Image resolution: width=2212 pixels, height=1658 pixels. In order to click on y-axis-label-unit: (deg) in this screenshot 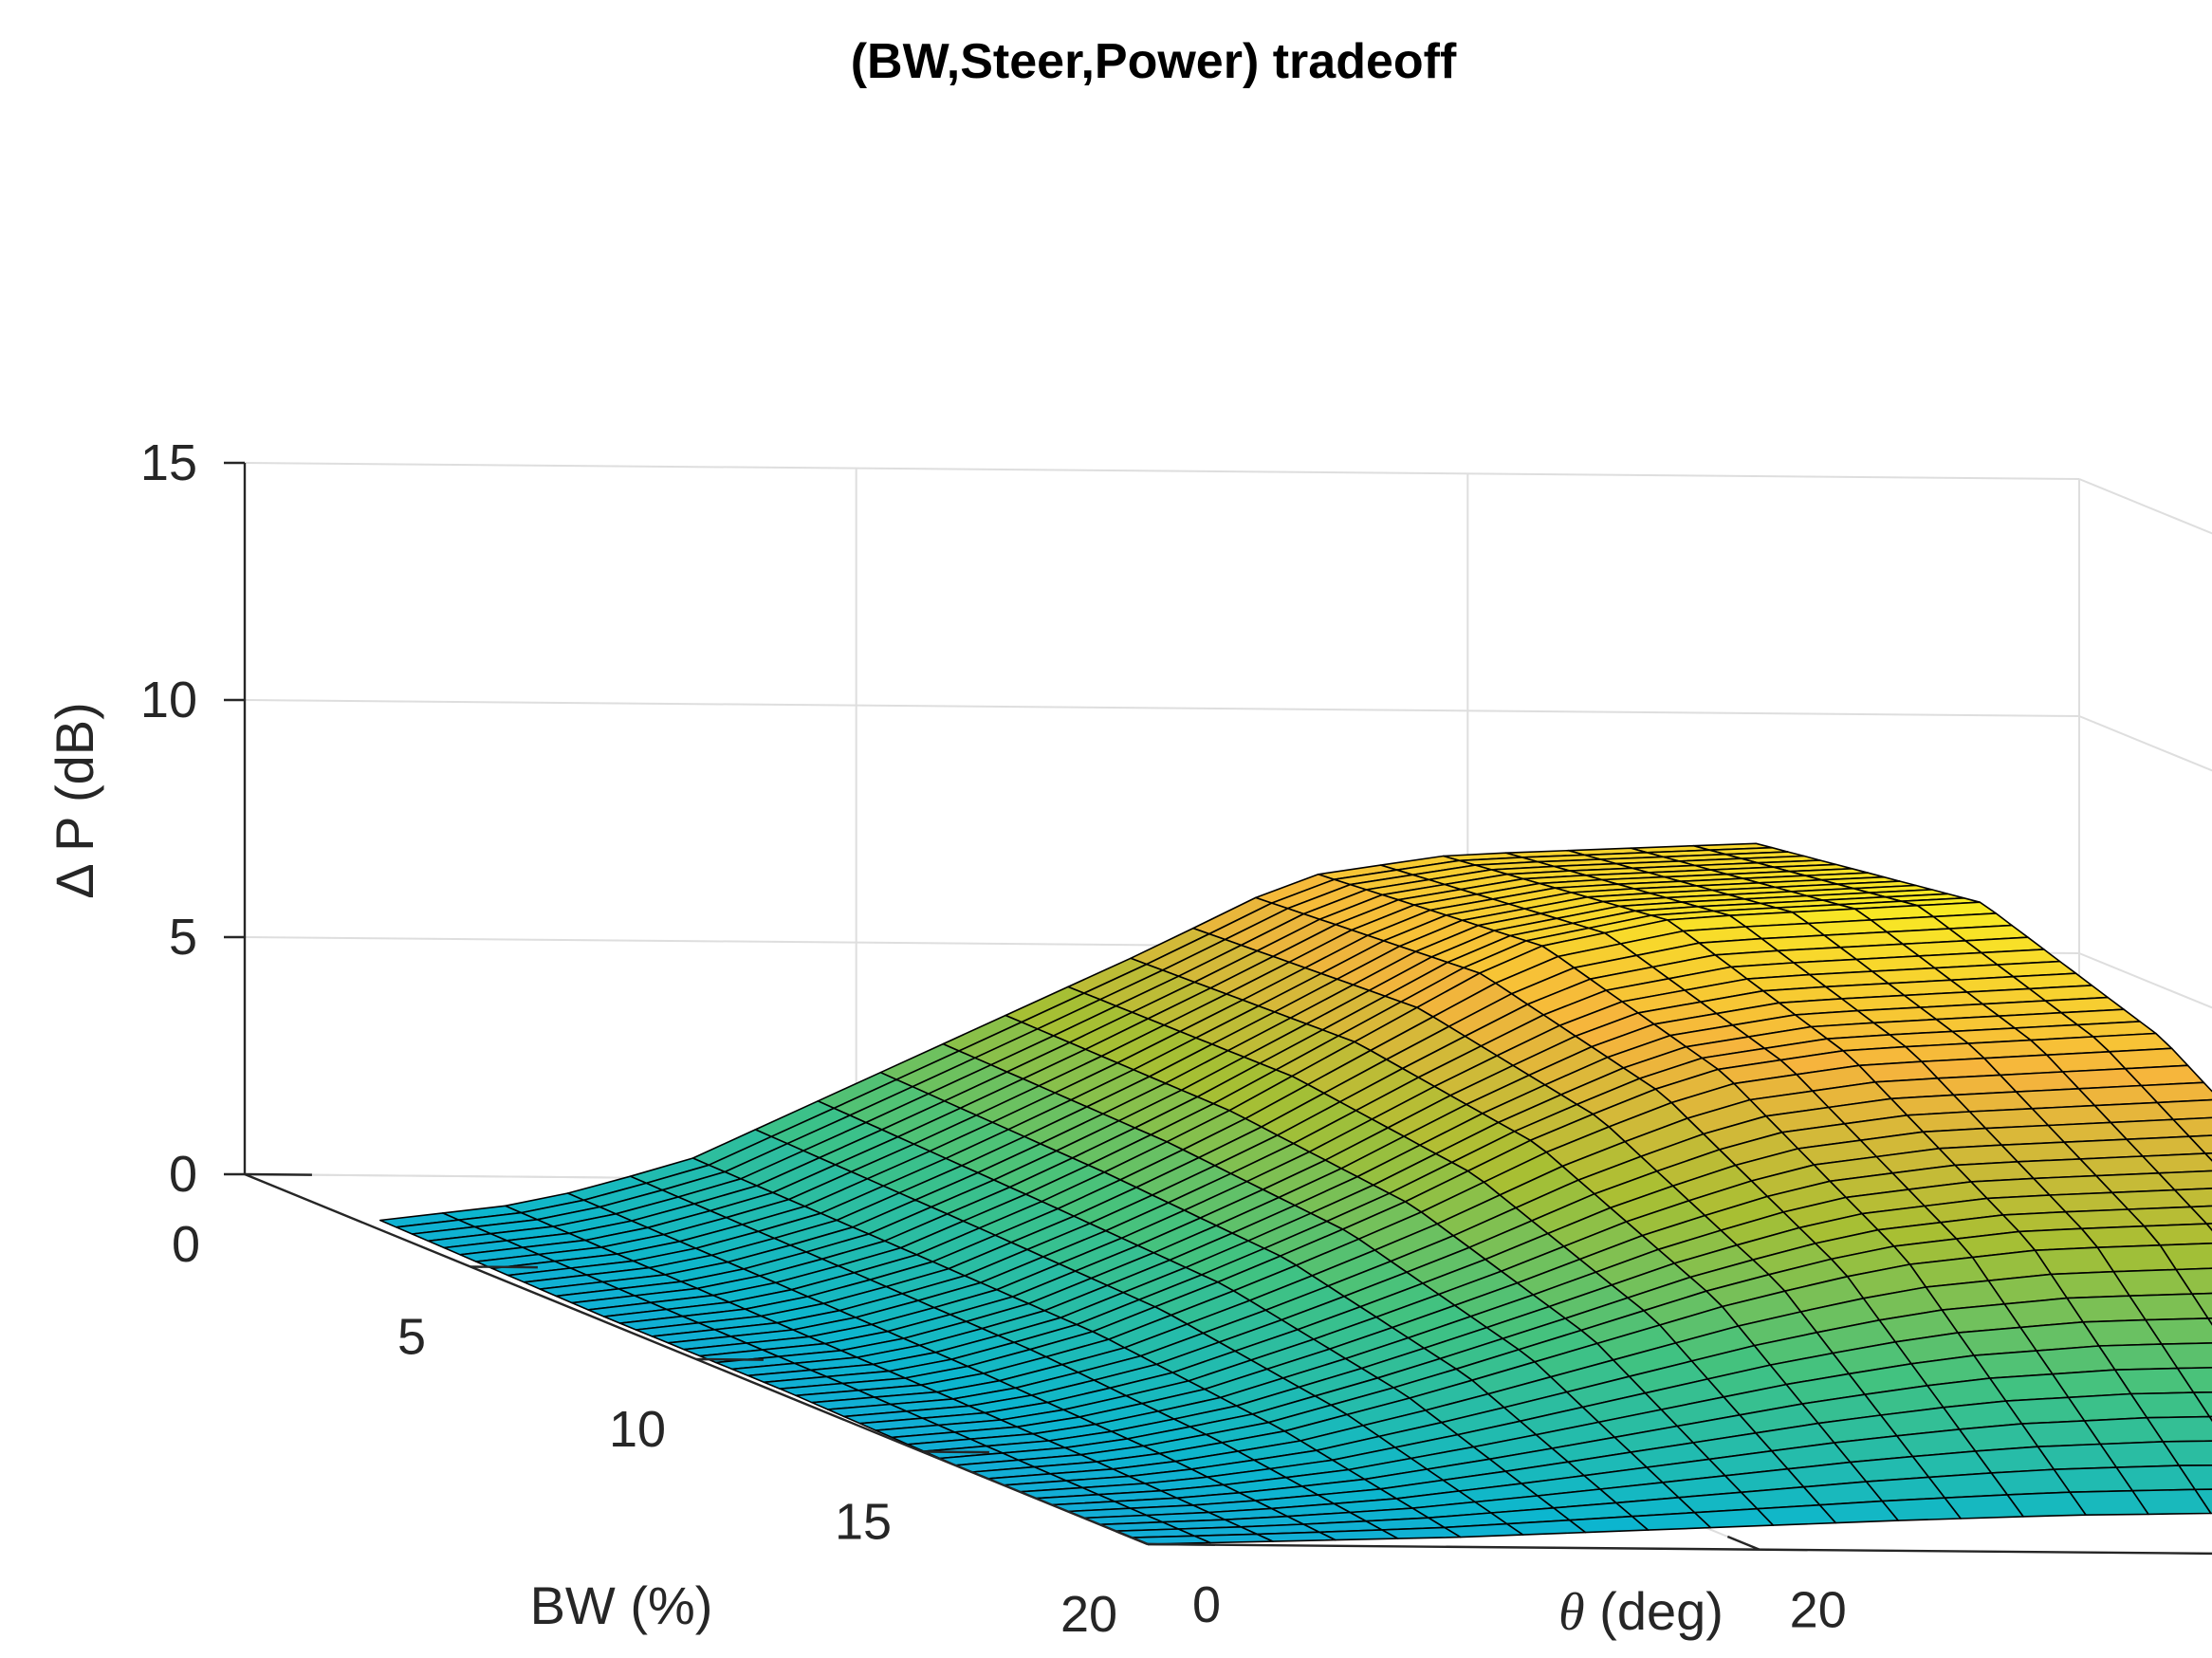, I will do `click(1654, 1611)`.